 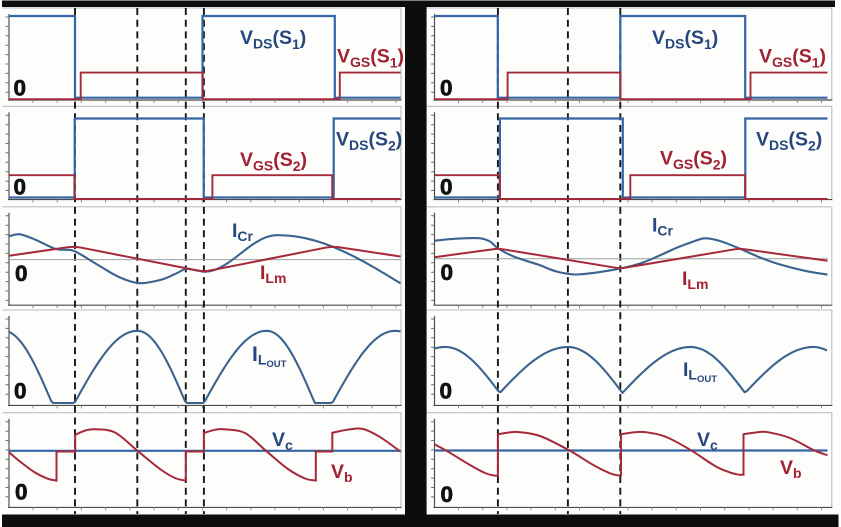 I want to click on svg-text: VGS(S1), so click(x=792, y=57).